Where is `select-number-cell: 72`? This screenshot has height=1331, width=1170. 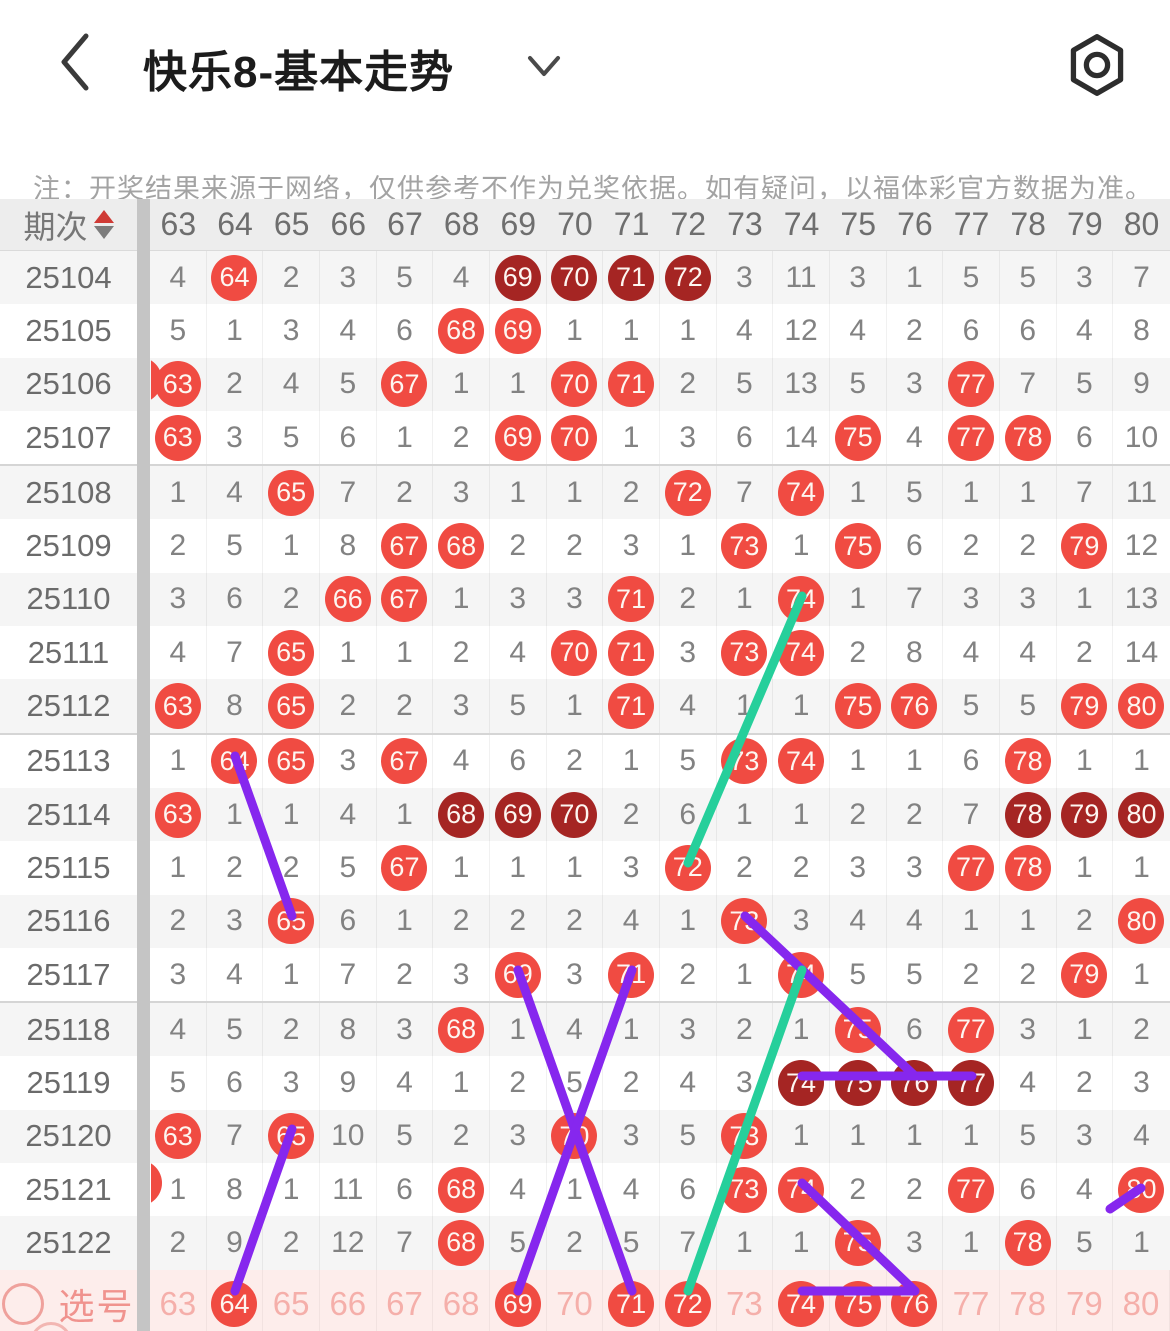 select-number-cell: 72 is located at coordinates (688, 1300).